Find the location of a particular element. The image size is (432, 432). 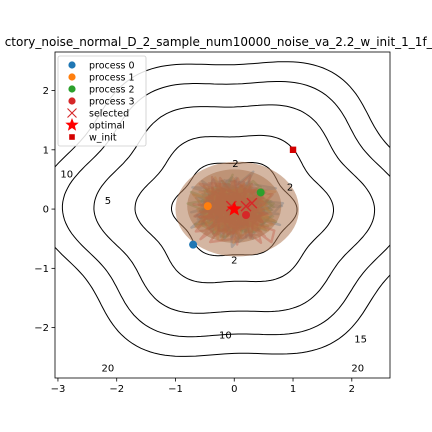

optimal-marker is located at coordinates (234, 208).